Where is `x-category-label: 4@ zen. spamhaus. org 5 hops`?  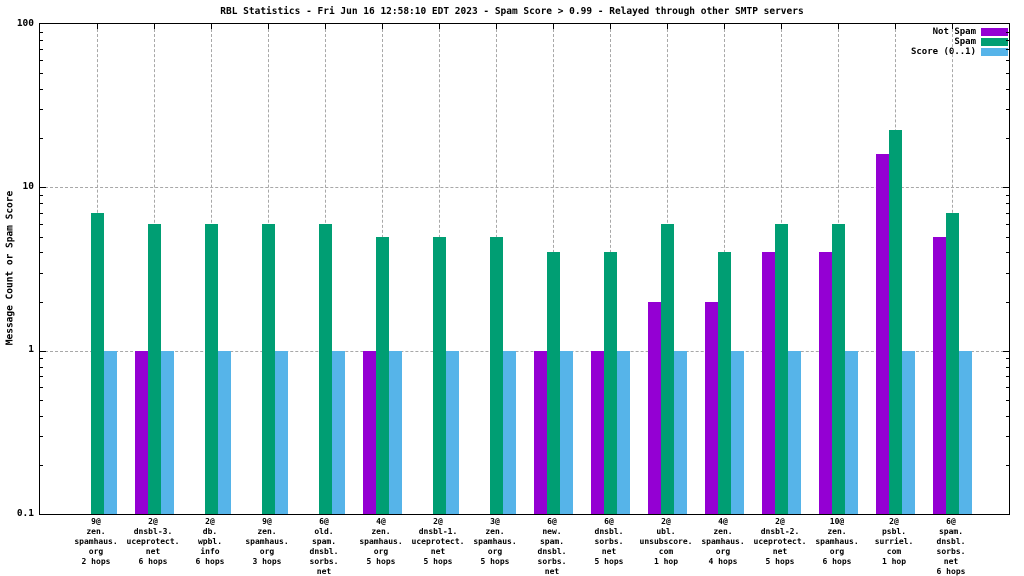
x-category-label: 4@ zen. spamhaus. org 5 hops is located at coordinates (381, 541).